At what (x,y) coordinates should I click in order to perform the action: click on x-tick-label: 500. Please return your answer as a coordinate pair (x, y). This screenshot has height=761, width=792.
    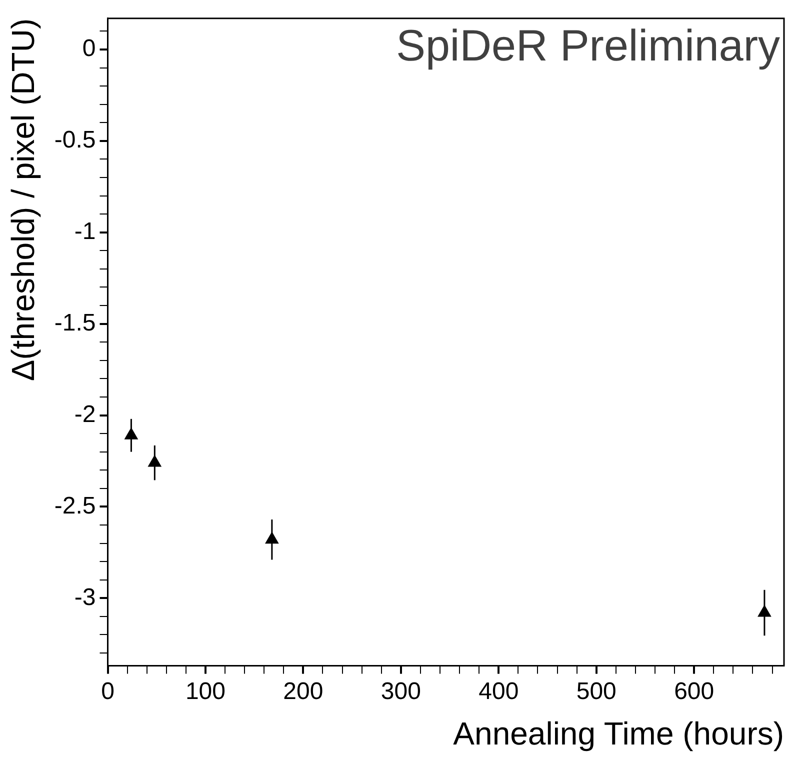
    Looking at the image, I should click on (596, 691).